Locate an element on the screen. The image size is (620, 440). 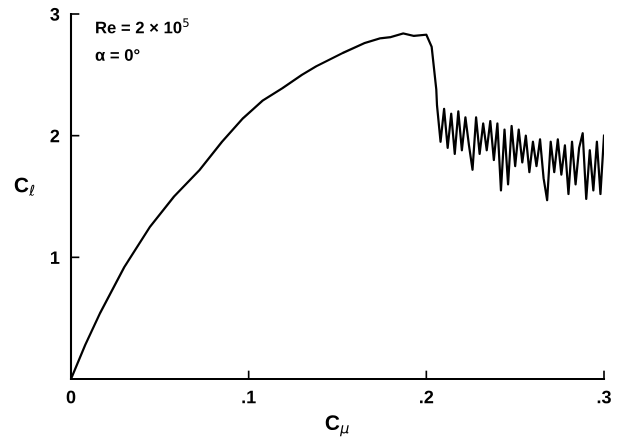
x-tick-label: .2 is located at coordinates (427, 397).